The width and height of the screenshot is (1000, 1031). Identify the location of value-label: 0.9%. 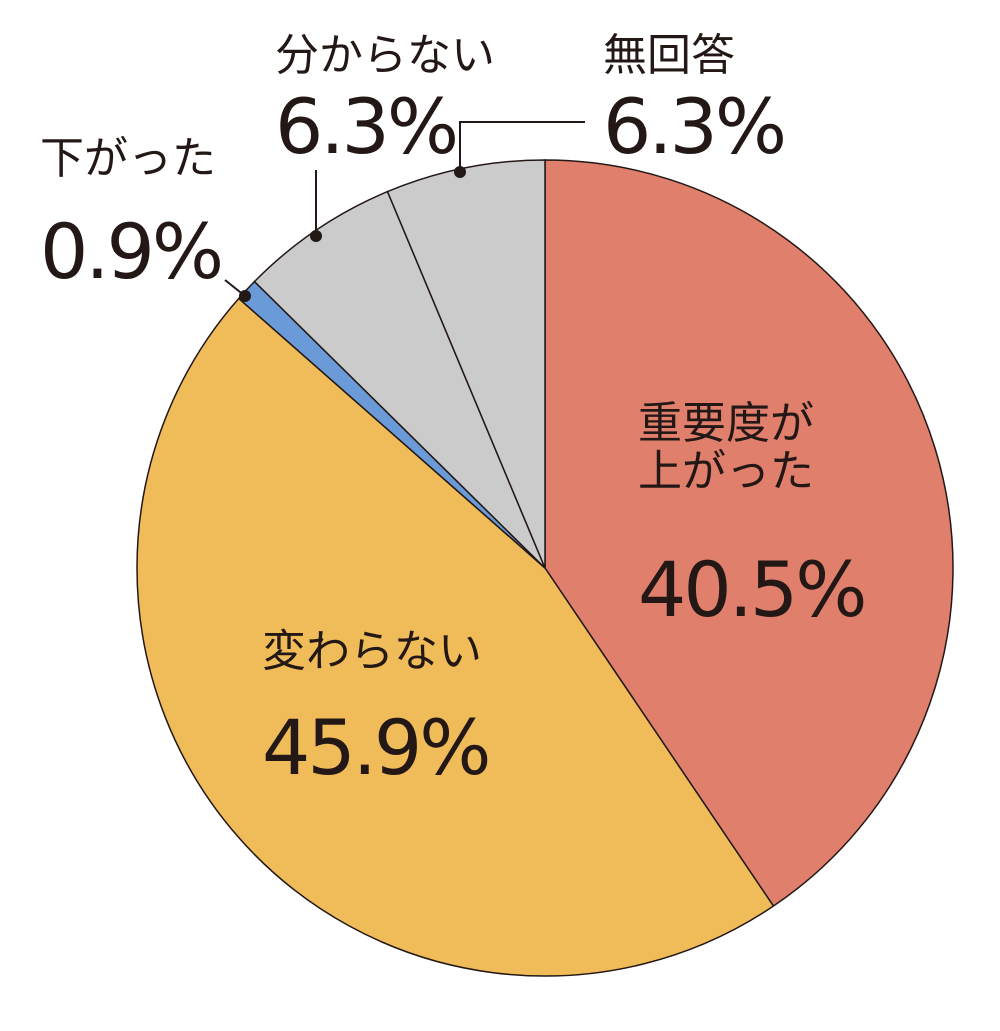
(132, 251).